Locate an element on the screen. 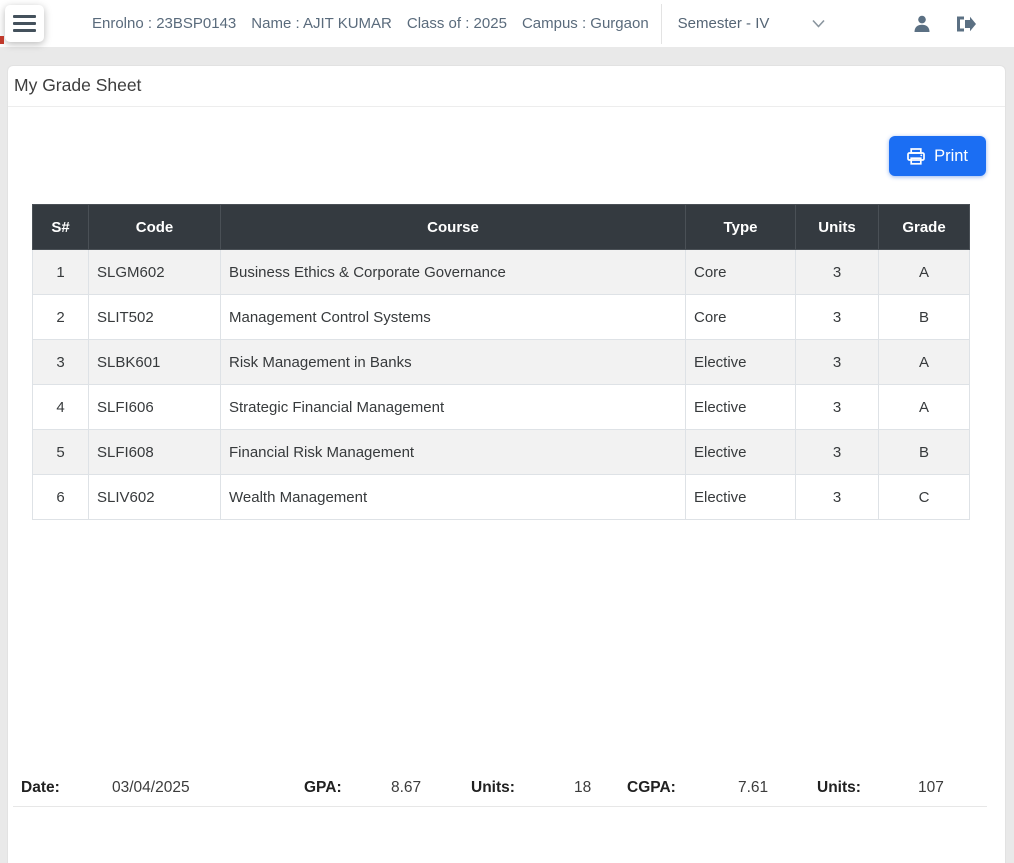  print-button-label: Print is located at coordinates (951, 155).